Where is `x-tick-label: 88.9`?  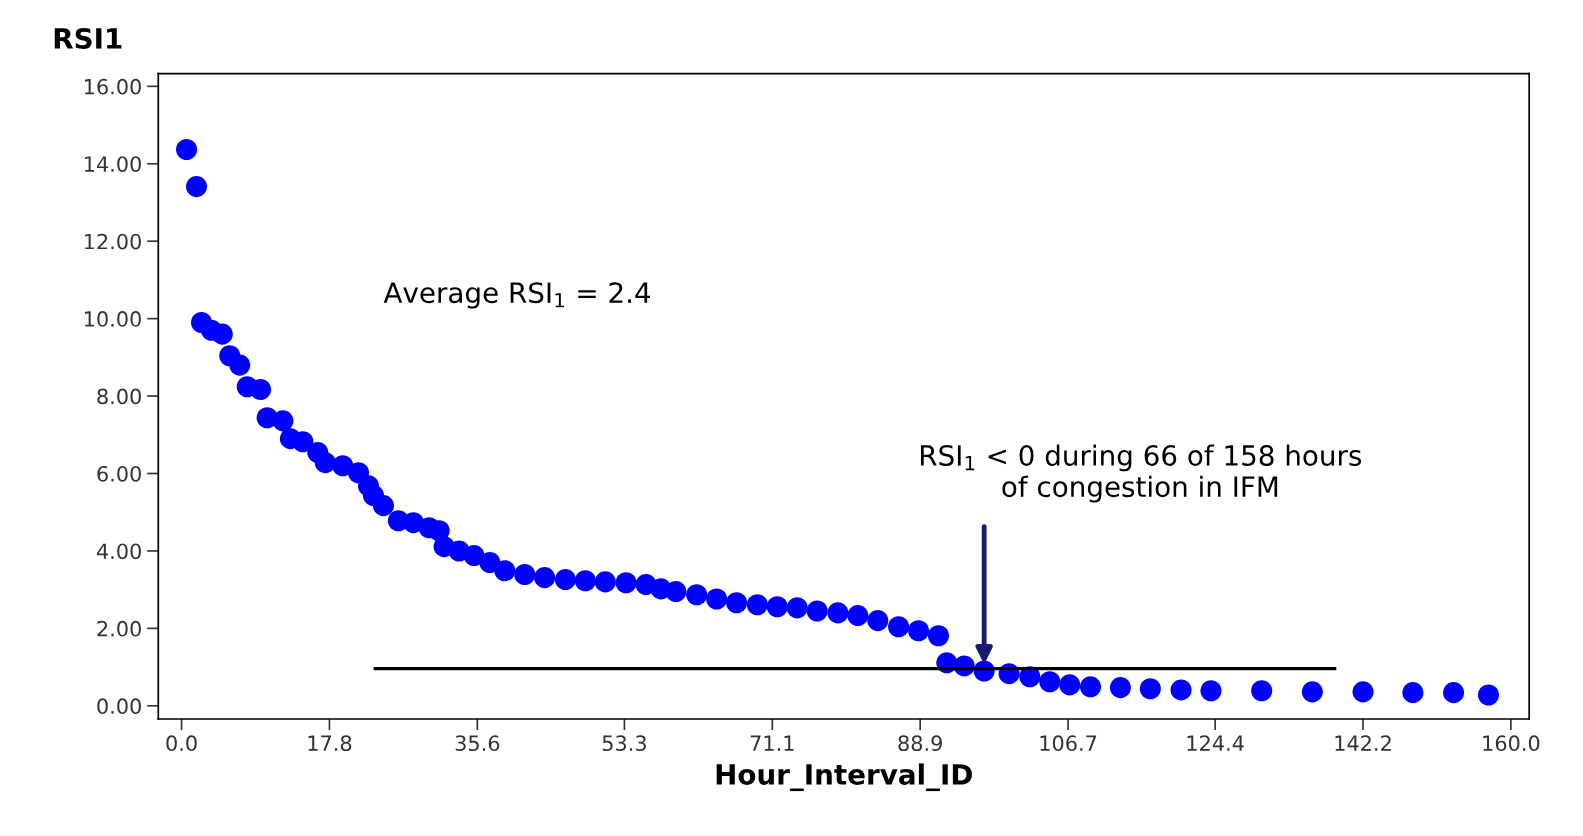
x-tick-label: 88.9 is located at coordinates (920, 743).